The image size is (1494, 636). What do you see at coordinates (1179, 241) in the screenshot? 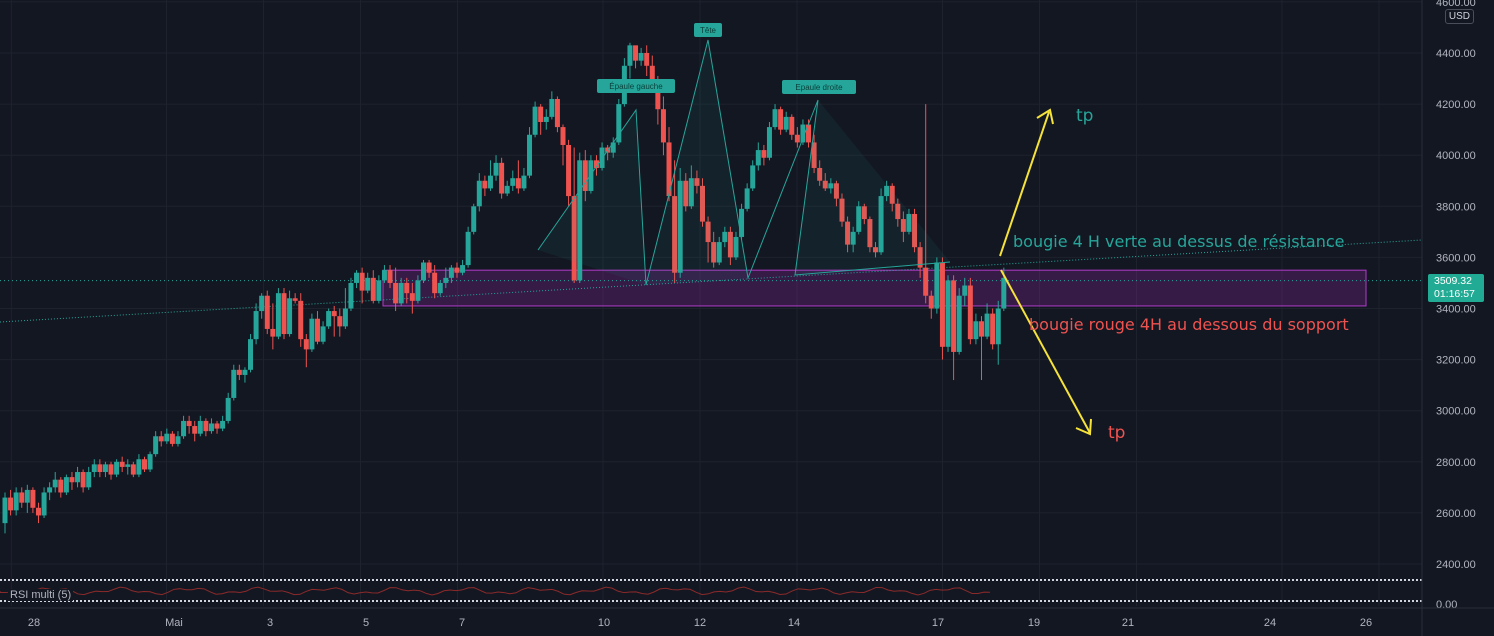
I see `bullish-annotation: bougie 4 H verte au dessus de résistance` at bounding box center [1179, 241].